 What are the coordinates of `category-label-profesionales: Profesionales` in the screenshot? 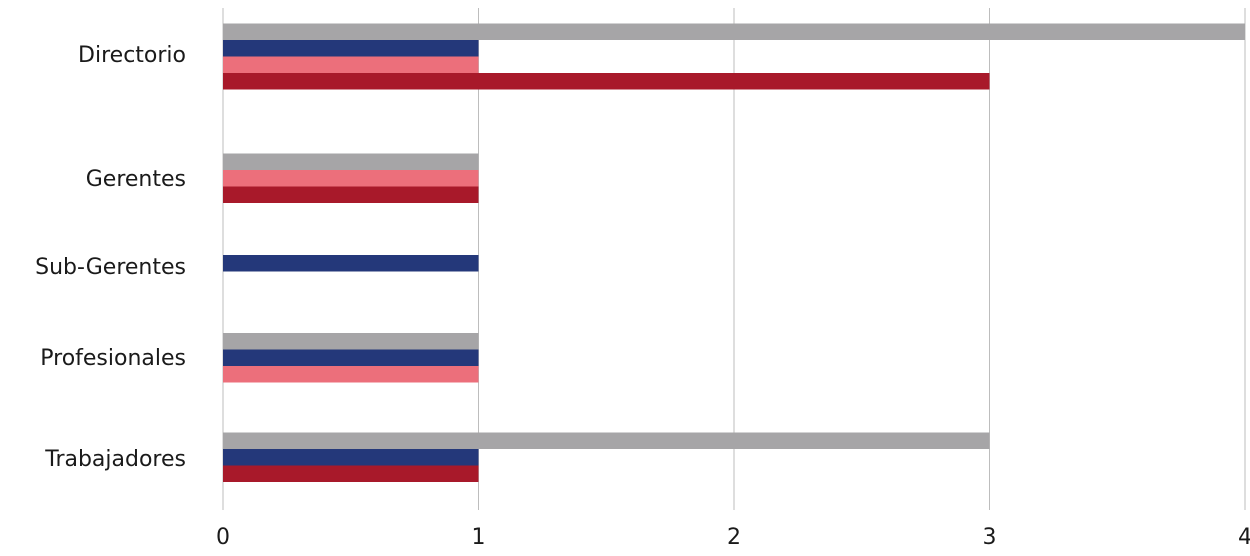 It's located at (113, 358).